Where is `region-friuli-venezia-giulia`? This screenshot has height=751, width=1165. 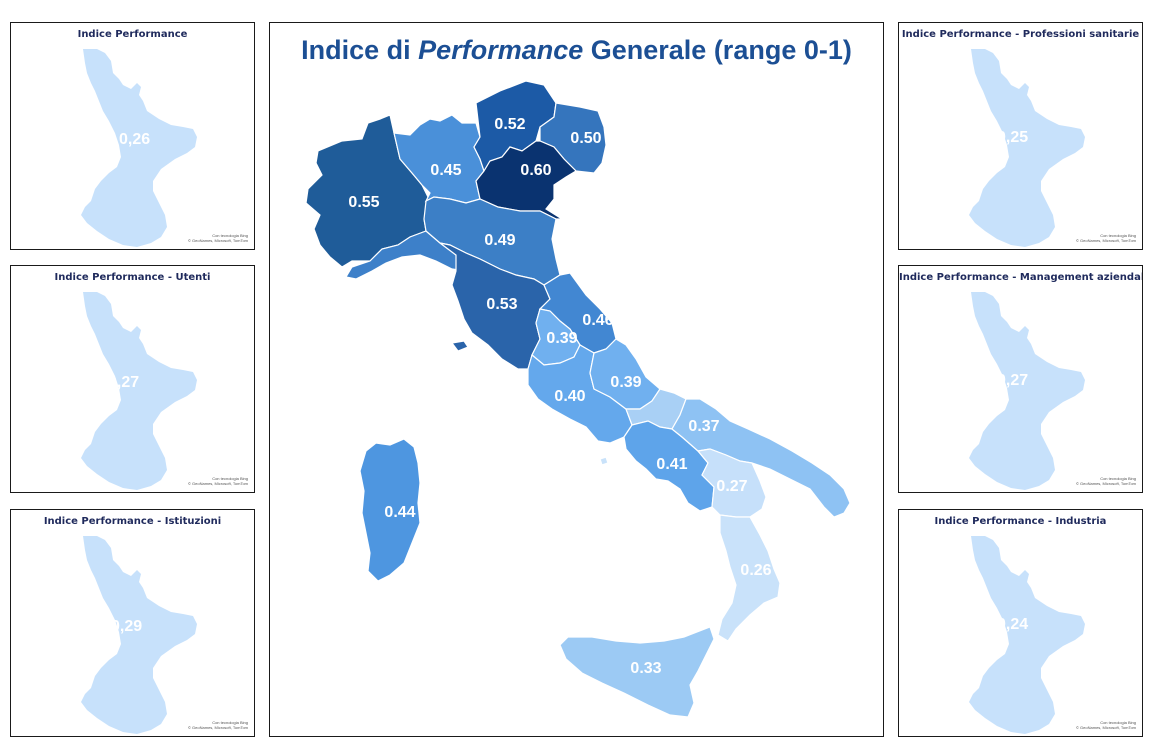
region-friuli-venezia-giulia is located at coordinates (573, 138).